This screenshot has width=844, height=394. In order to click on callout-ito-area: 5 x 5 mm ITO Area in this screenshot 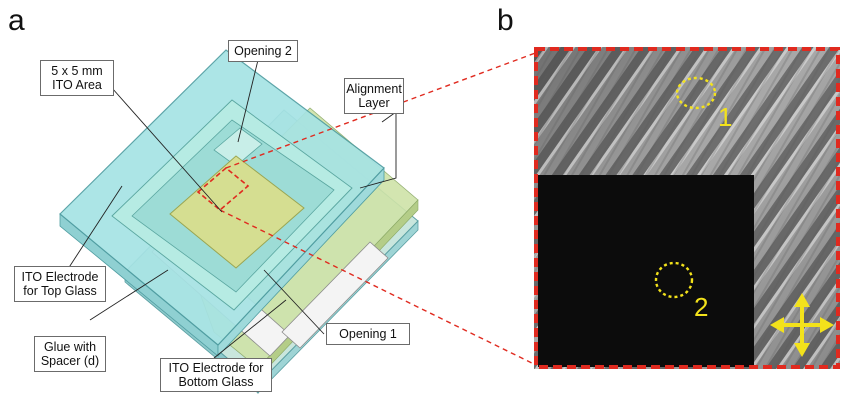, I will do `click(77, 78)`.